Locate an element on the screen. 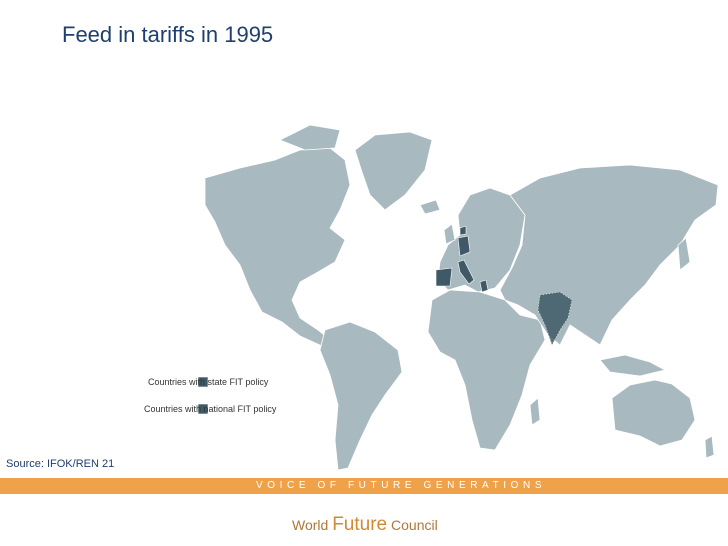 Image resolution: width=728 pixels, height=546 pixels. south-america is located at coordinates (361, 396).